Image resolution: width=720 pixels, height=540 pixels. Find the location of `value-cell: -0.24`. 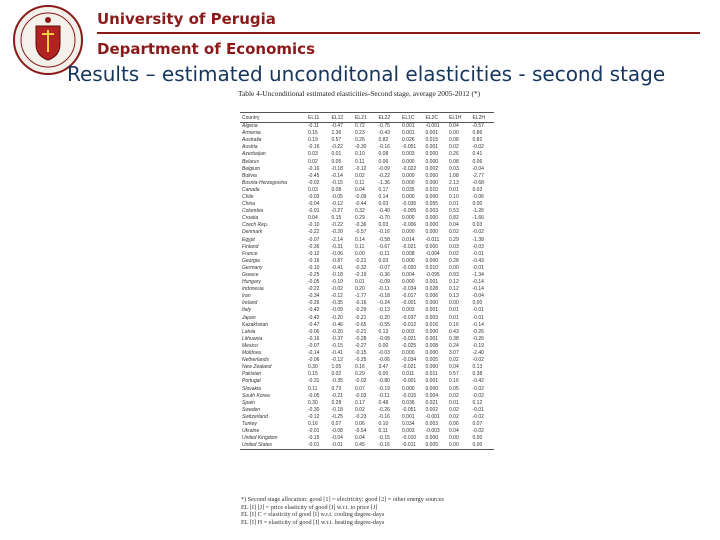

value-cell: -0.24 is located at coordinates (384, 303).